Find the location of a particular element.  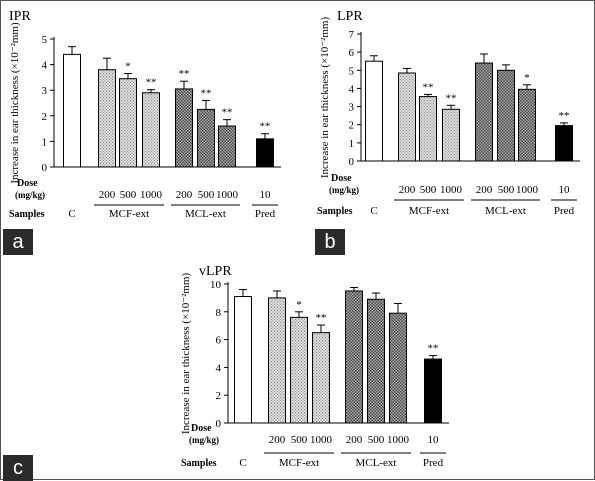

panel-c-y-tick-label: 2 is located at coordinates (219, 396).